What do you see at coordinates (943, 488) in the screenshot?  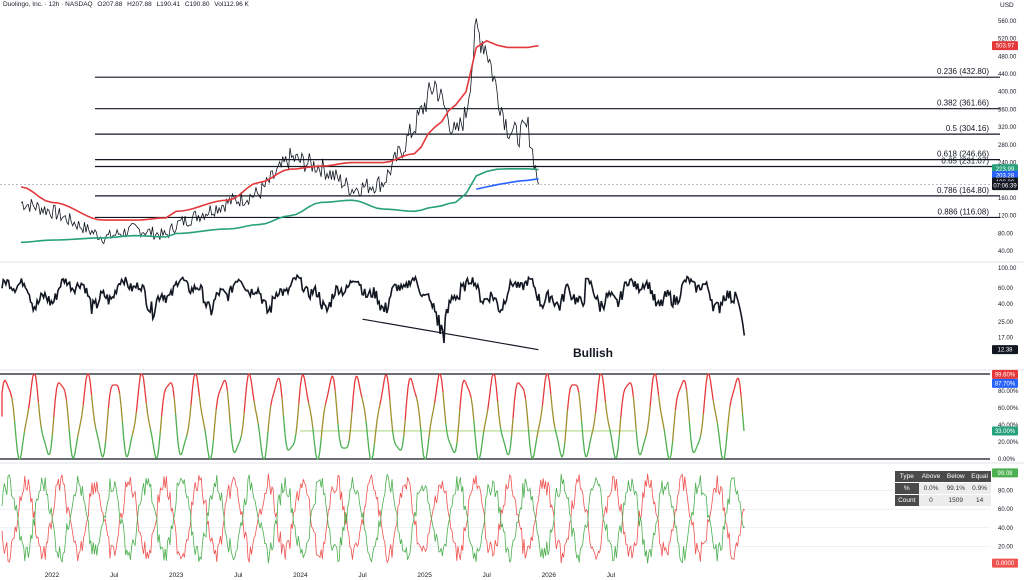 I see `stats-row: % 0.0% 99.1% 0.9%` at bounding box center [943, 488].